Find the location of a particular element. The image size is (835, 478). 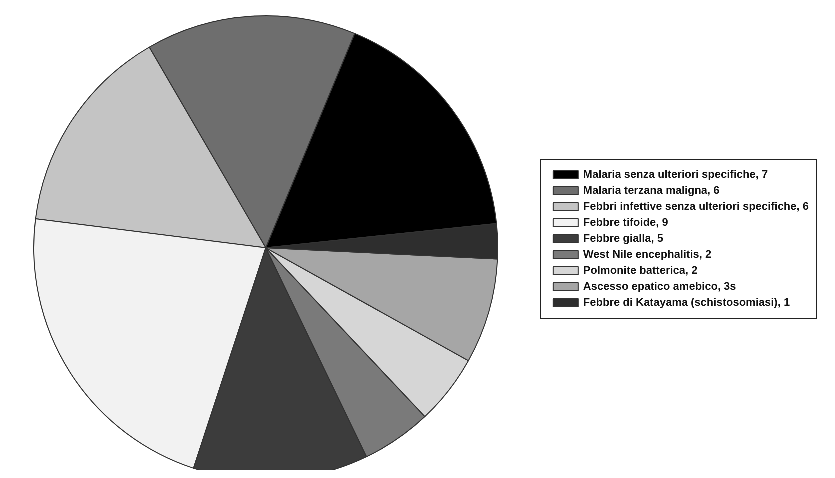

legend-label: Febbre gialla, 5 is located at coordinates (623, 239).